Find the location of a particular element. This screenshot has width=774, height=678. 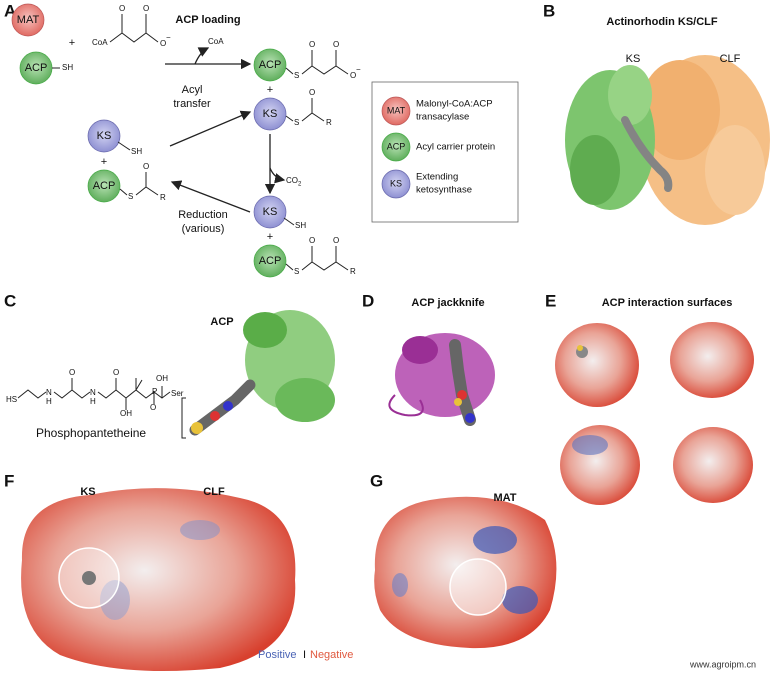

atom: CO is located at coordinates (292, 180).